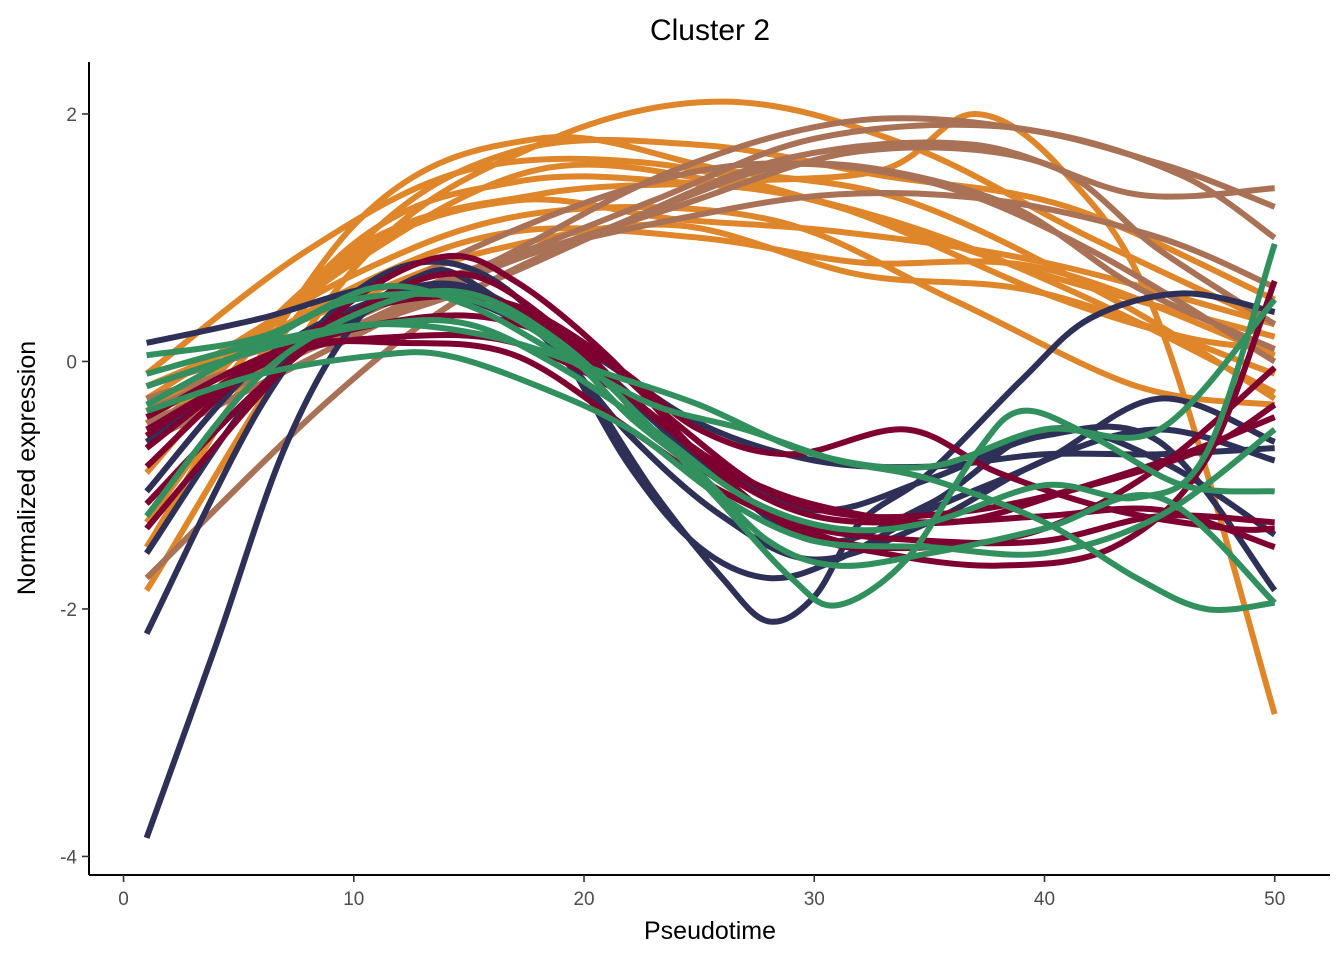 The height and width of the screenshot is (960, 1344). Describe the element at coordinates (710, 931) in the screenshot. I see `x-axis-title: Pseudotime` at that location.